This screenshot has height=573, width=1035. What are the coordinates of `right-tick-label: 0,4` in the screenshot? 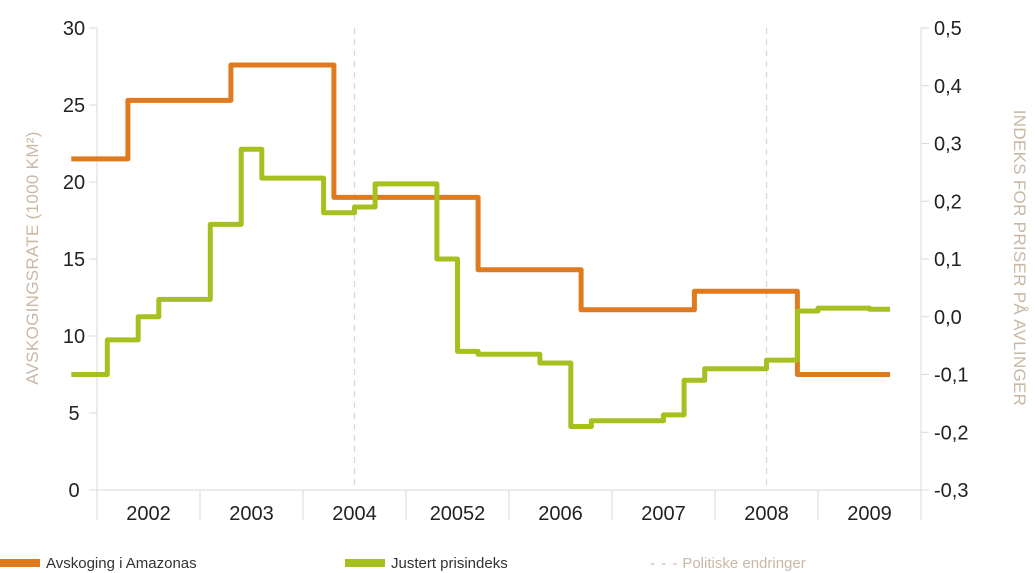 It's located at (948, 87).